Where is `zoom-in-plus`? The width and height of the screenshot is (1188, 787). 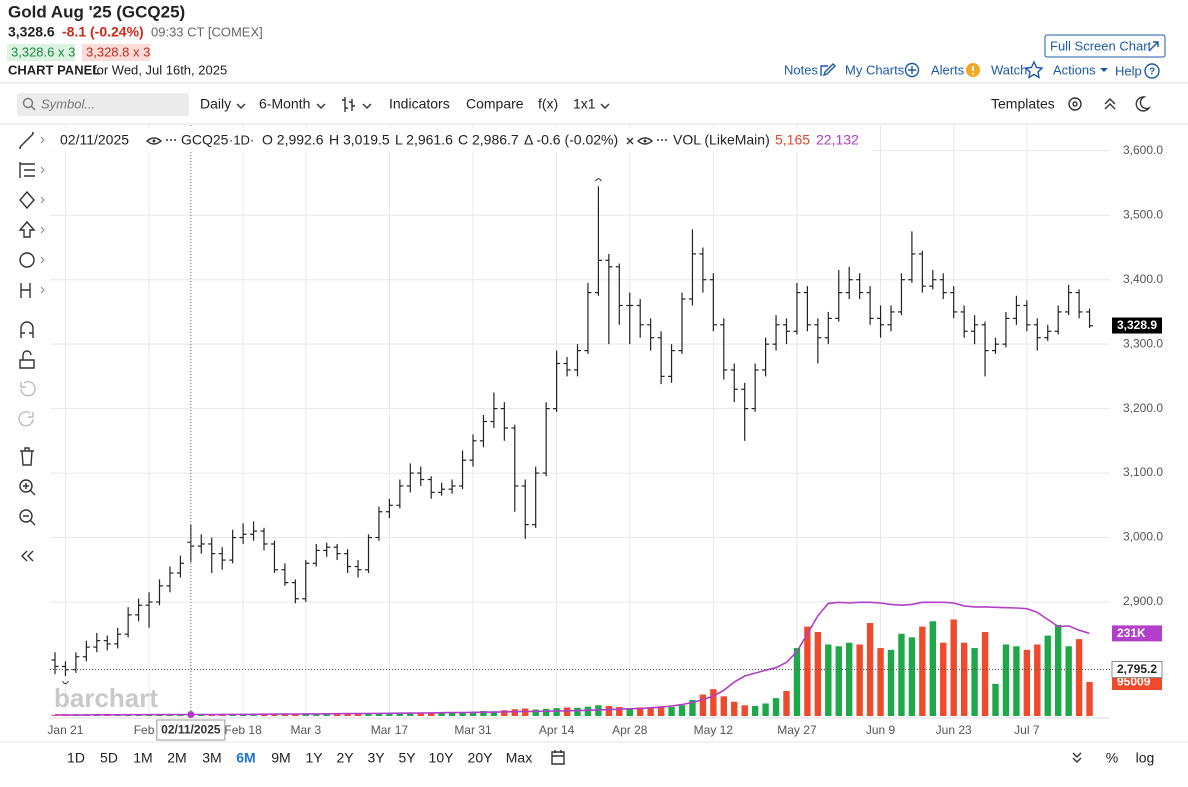 zoom-in-plus is located at coordinates (29, 489).